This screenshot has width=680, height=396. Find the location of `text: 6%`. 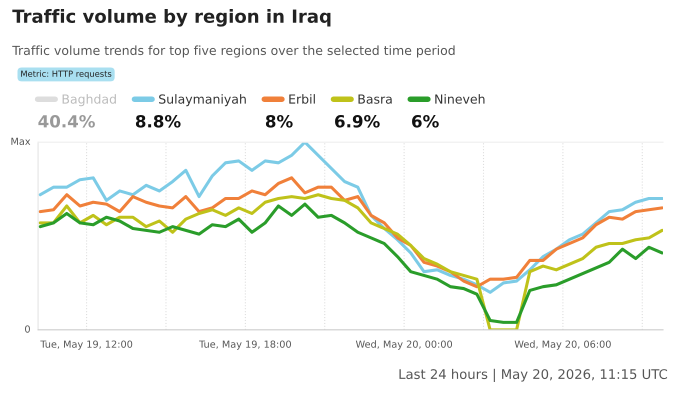

text: 6% is located at coordinates (425, 121).